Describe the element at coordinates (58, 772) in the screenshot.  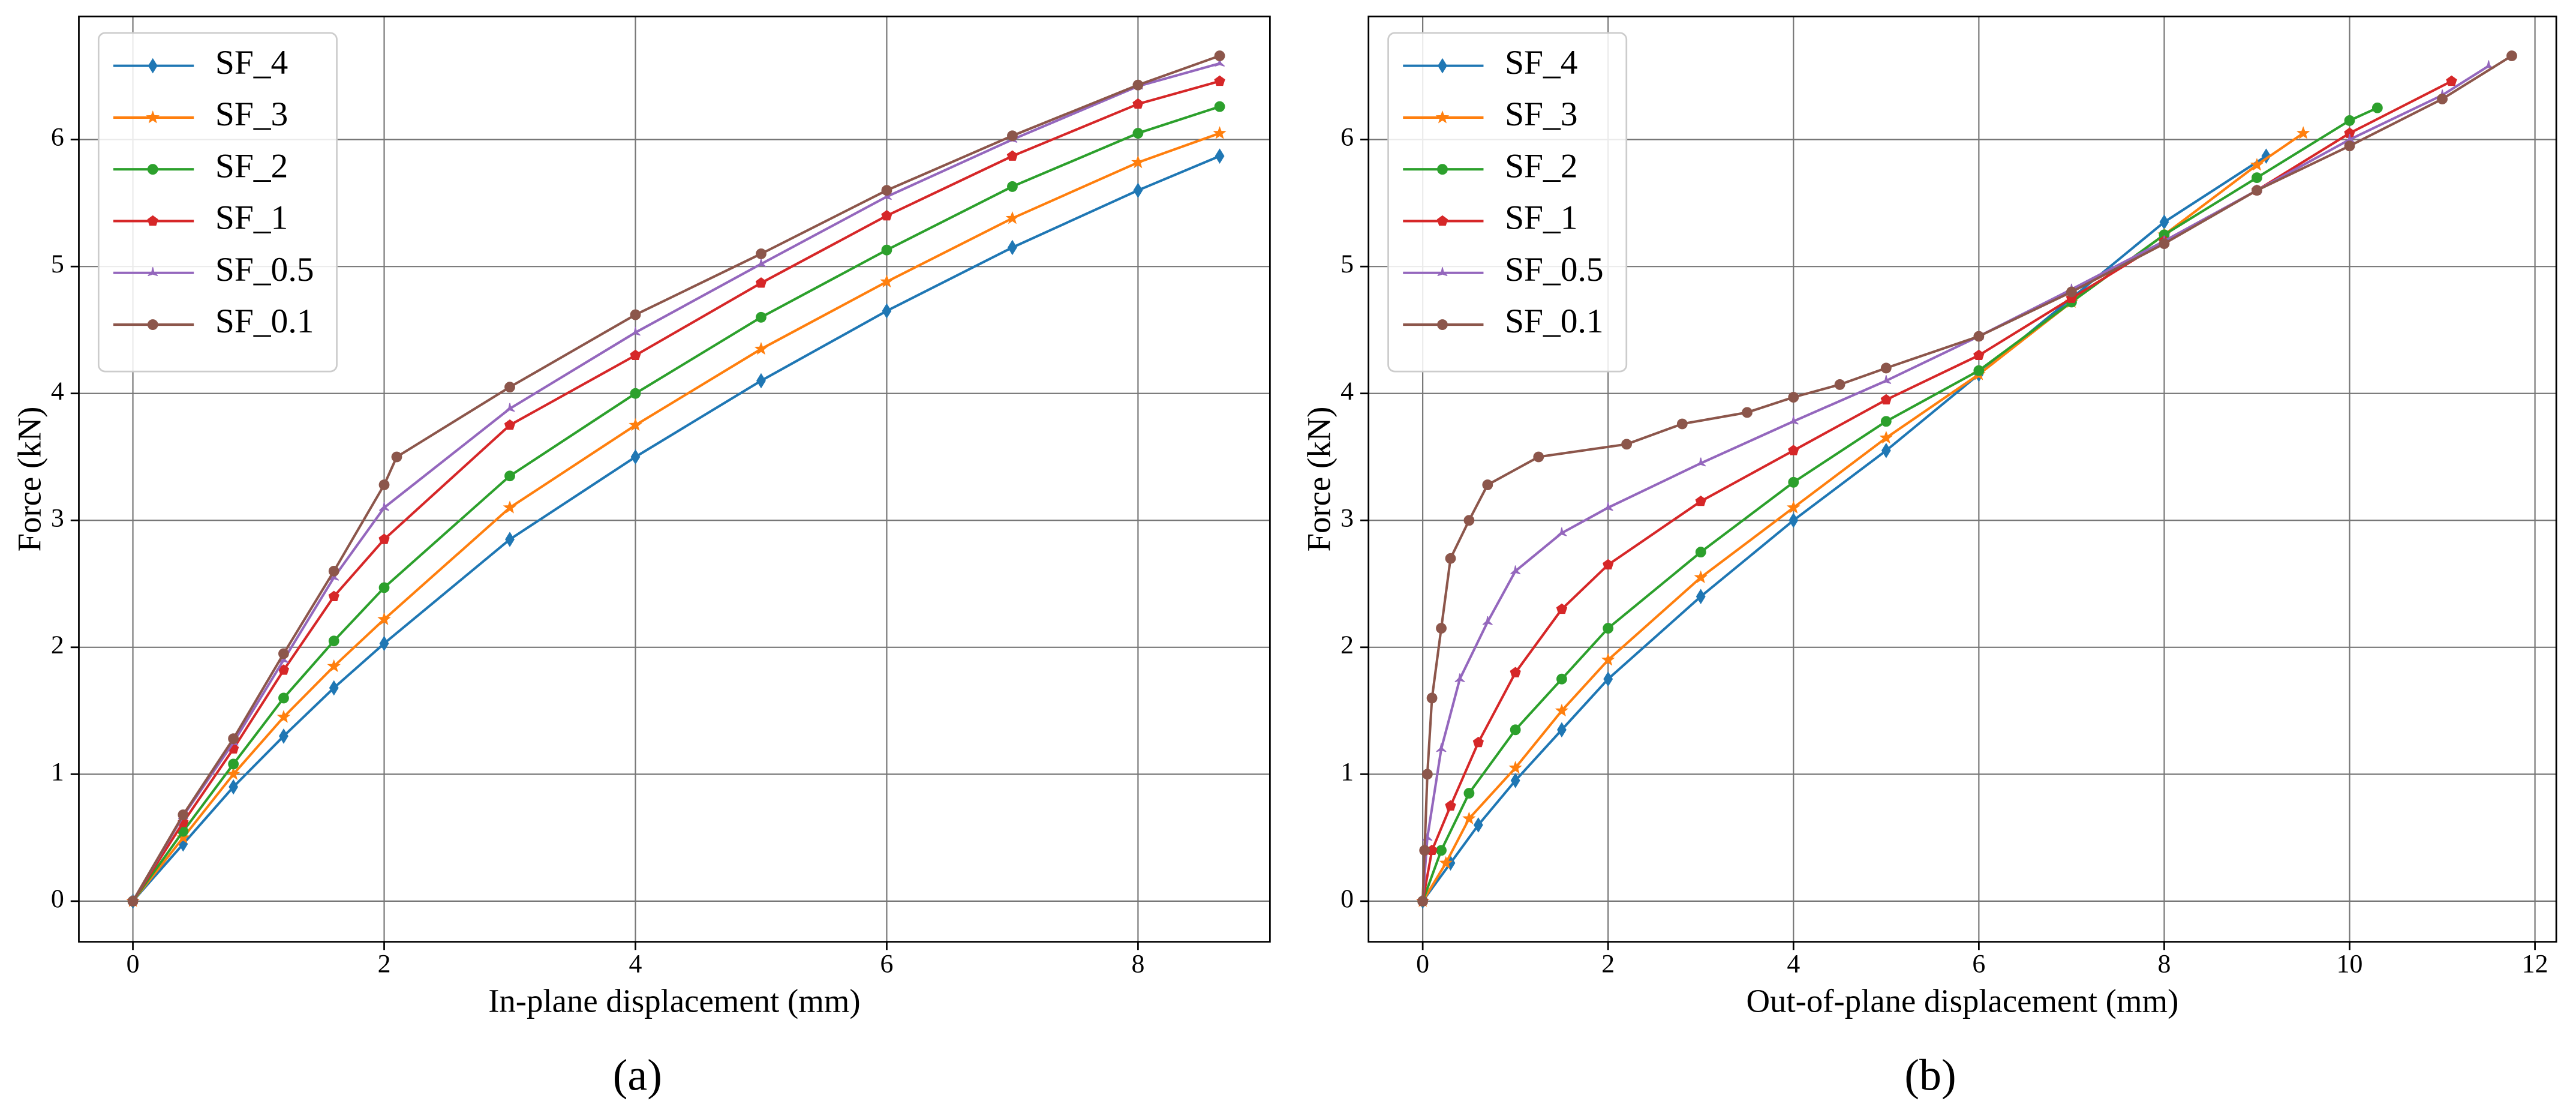
I see `y-tick-label: 1` at that location.